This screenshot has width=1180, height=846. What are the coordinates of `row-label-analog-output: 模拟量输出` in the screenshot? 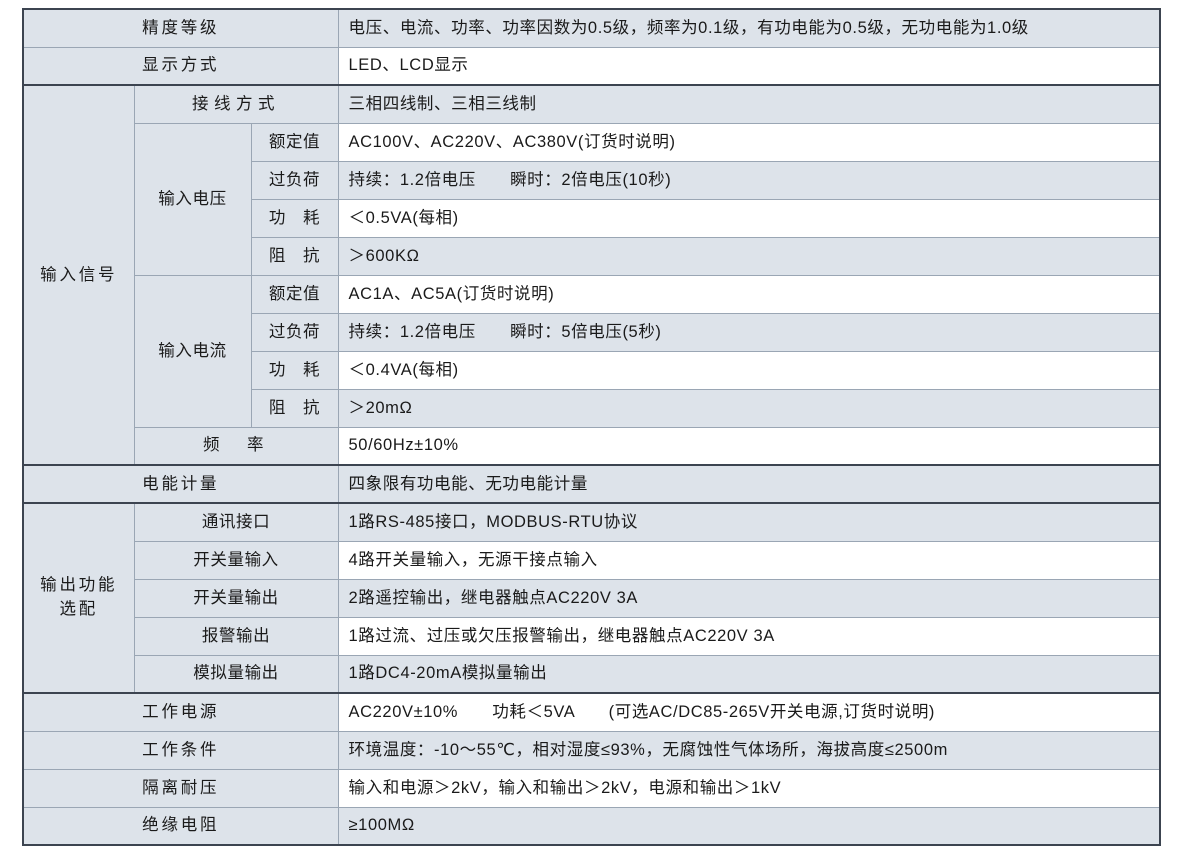 It's located at (236, 674).